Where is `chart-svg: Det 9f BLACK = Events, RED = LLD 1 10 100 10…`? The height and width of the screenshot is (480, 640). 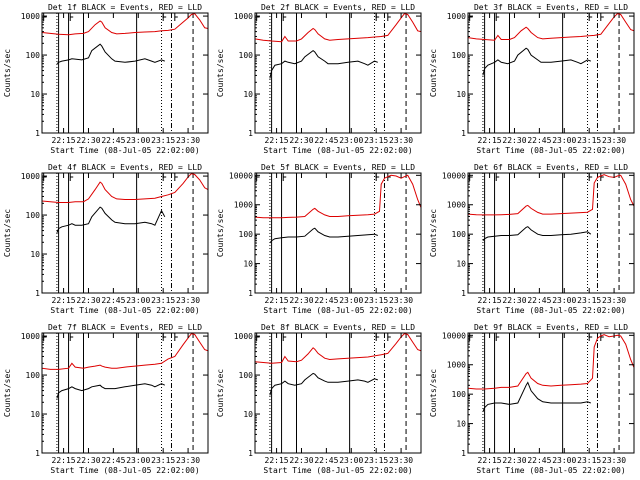
chart-svg: Det 9f BLACK = Events, RED = LLD 1 10 100 10… is located at coordinates (532, 399).